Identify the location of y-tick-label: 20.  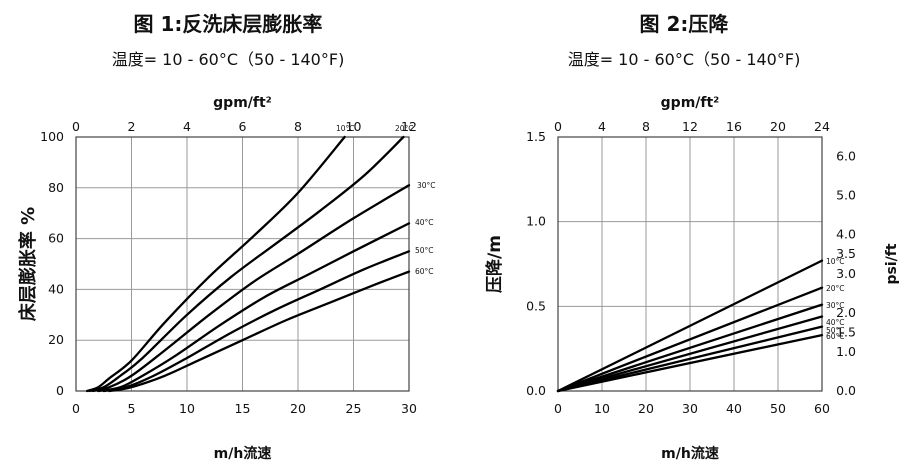
(56, 339).